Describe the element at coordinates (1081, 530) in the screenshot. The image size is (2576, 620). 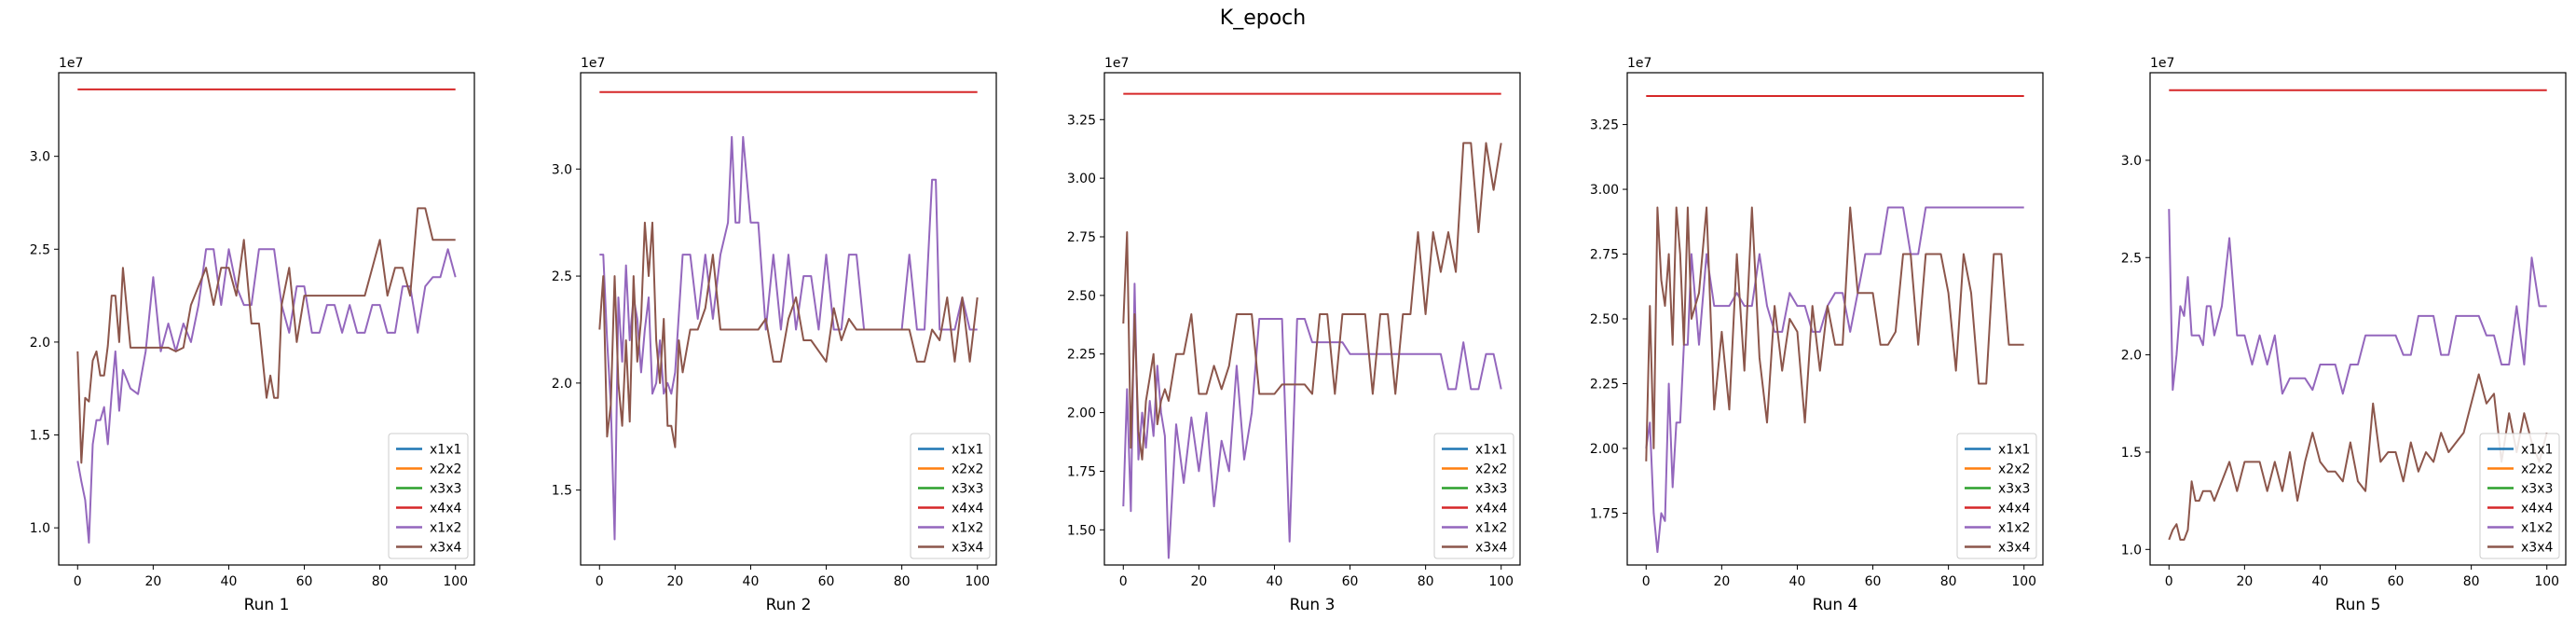
I see `y-tick-label: 1.50` at that location.